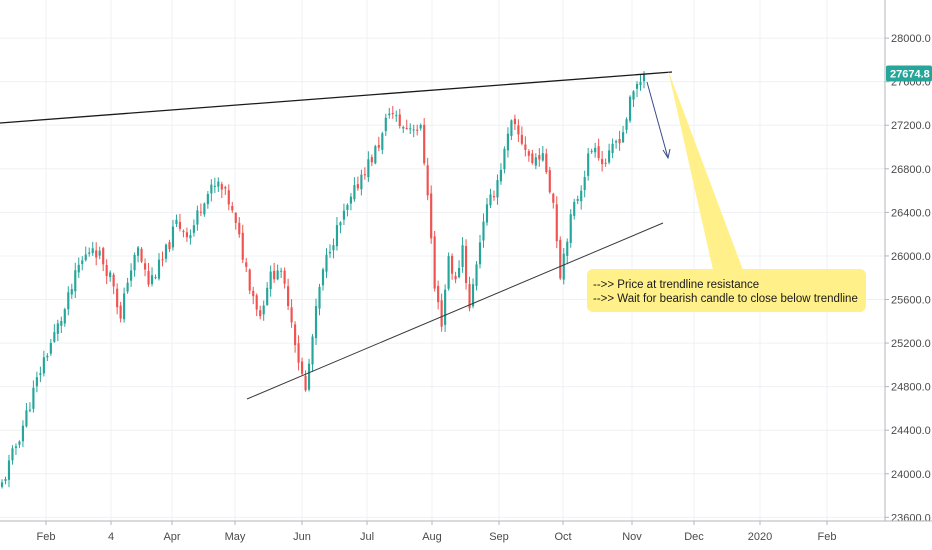  Describe the element at coordinates (726, 290) in the screenshot. I see `annotation-note` at that location.